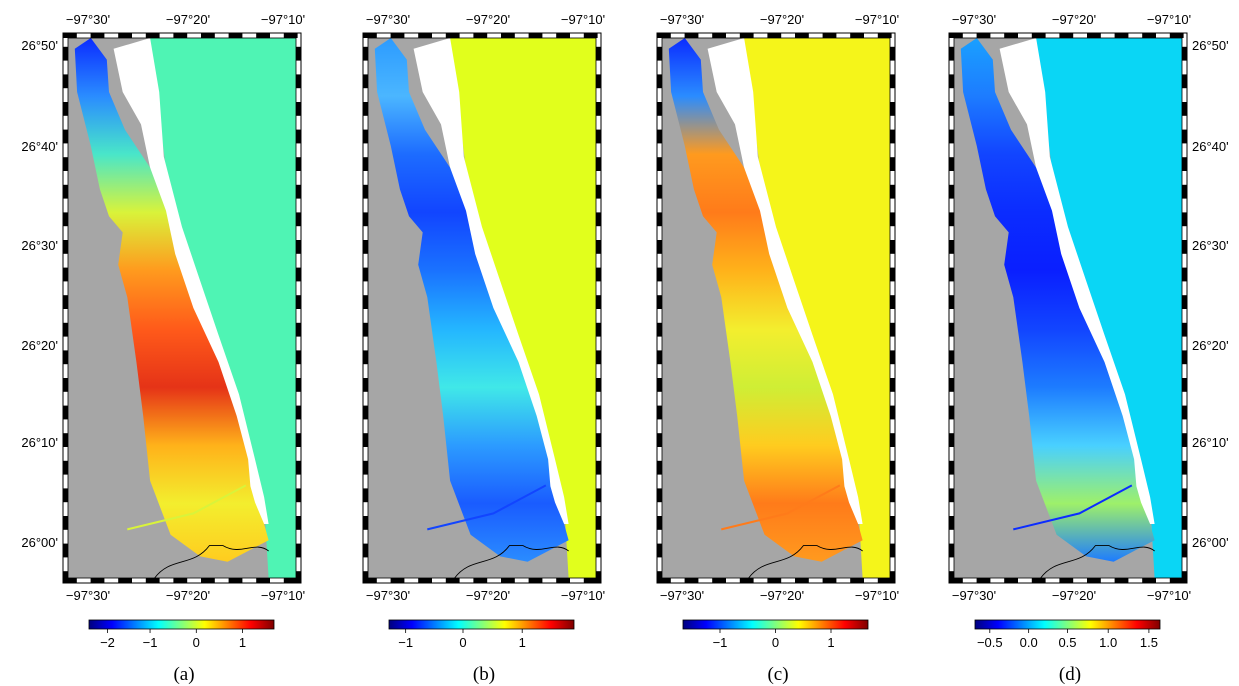  I want to click on colorbar-tick-label: 1.0, so click(1108, 642).